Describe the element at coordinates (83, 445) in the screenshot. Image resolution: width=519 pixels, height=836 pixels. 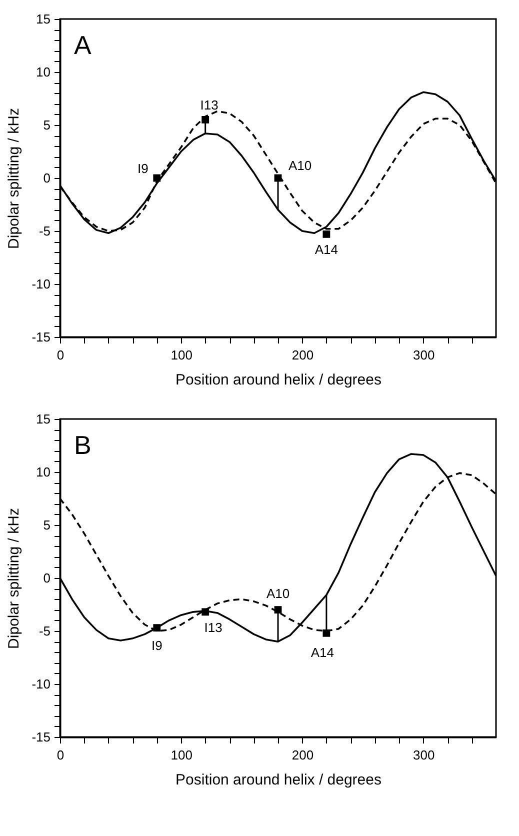
I see `chart-title: B` at that location.